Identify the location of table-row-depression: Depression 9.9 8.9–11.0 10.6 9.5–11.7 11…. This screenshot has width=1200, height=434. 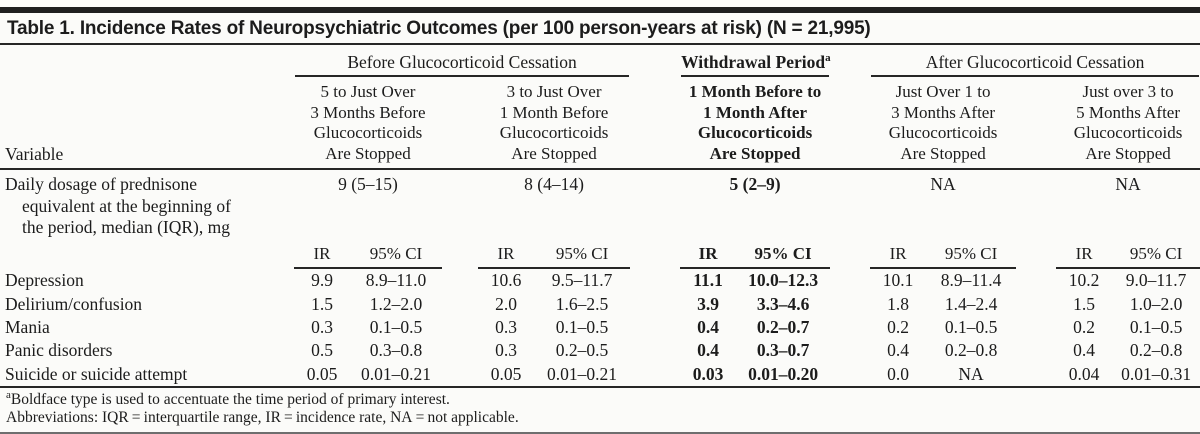
(600, 280).